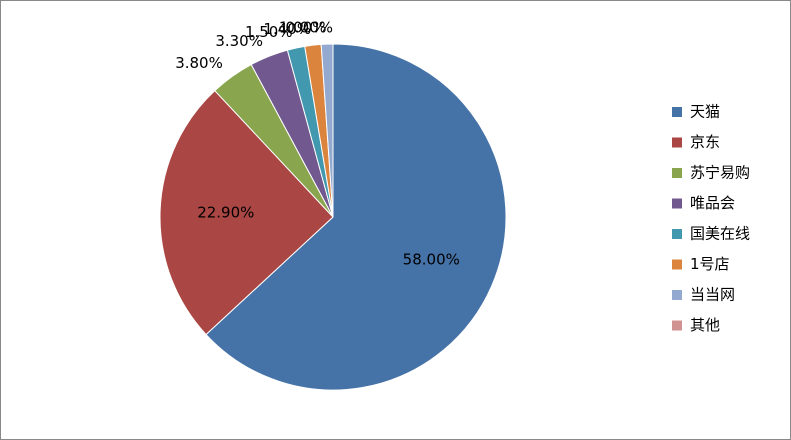 This screenshot has height=440, width=791. I want to click on pie-slice, so click(246, 212).